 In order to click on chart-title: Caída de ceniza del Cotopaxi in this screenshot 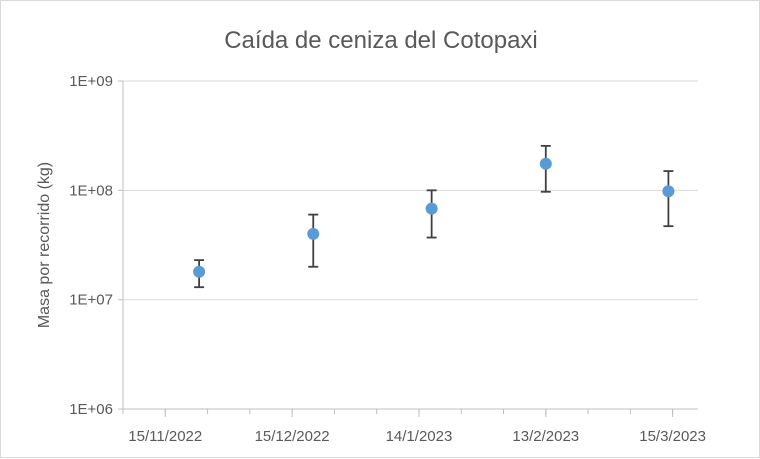, I will do `click(381, 40)`.